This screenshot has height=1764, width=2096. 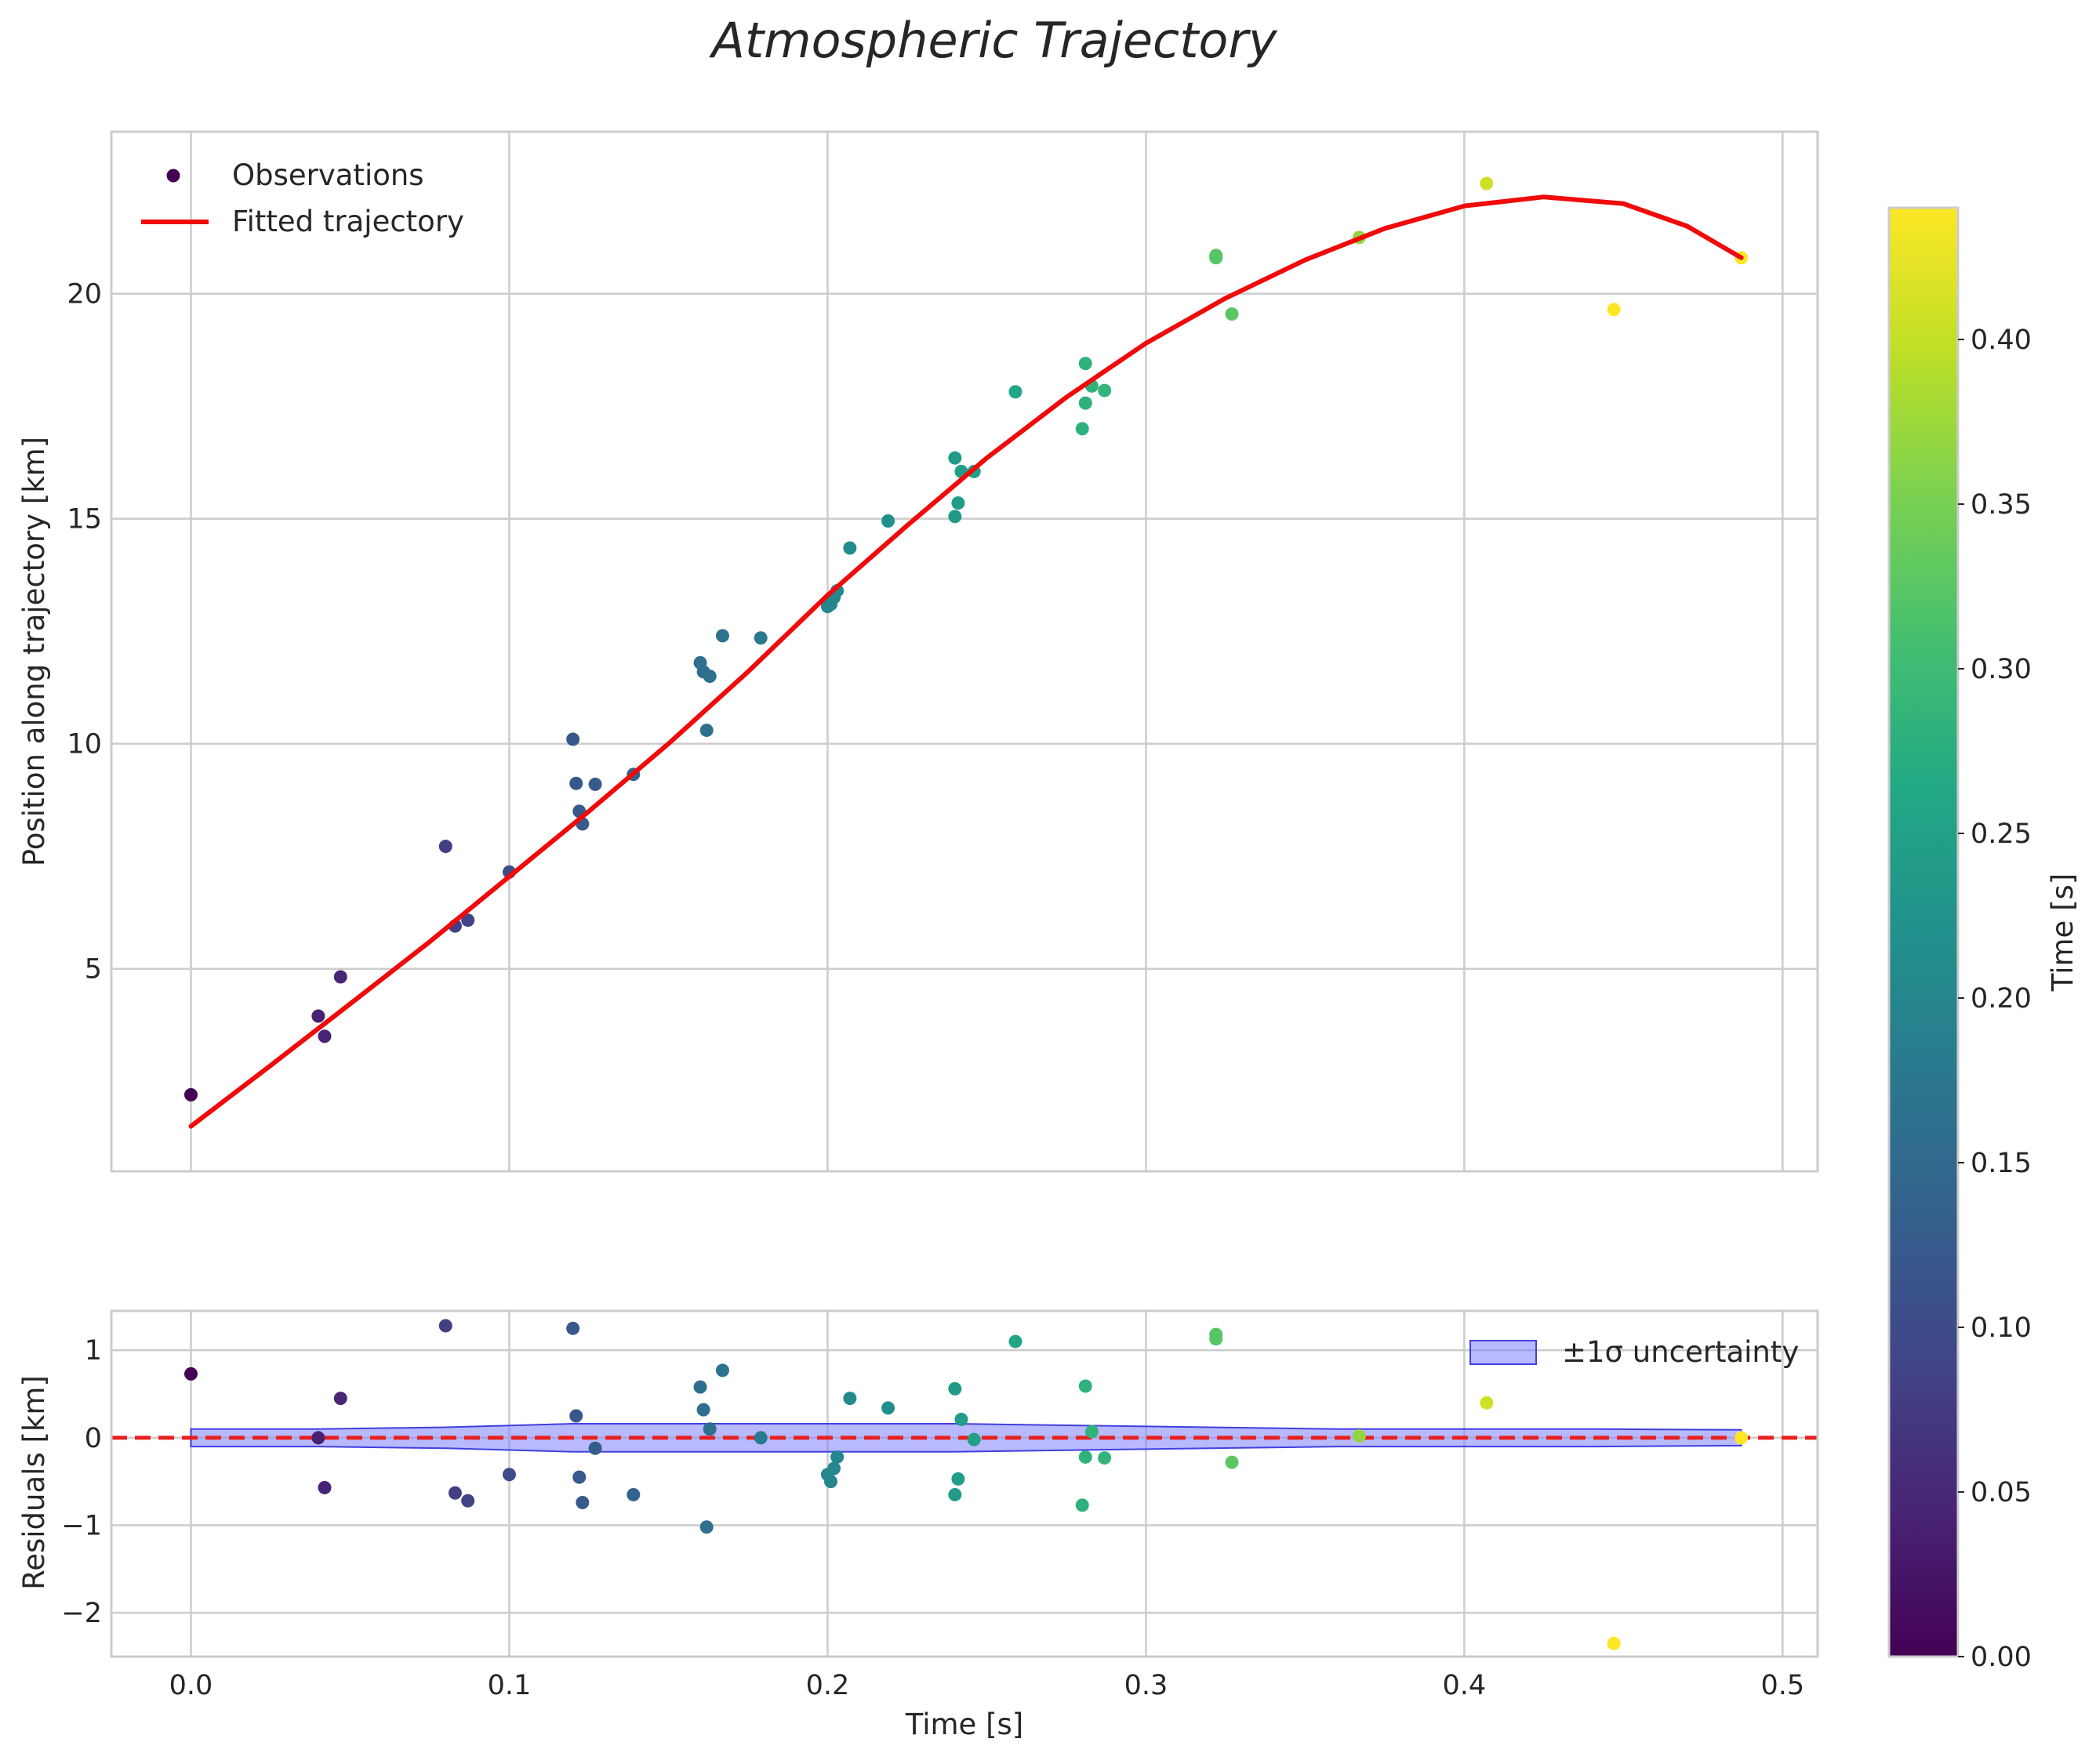 What do you see at coordinates (81, 1482) in the screenshot?
I see `bottom-y-tick-labels: −2 −1 0 1` at bounding box center [81, 1482].